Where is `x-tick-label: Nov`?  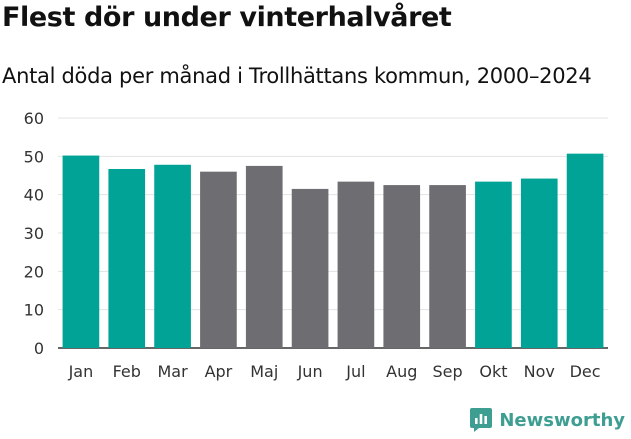
x-tick-label: Nov is located at coordinates (539, 371).